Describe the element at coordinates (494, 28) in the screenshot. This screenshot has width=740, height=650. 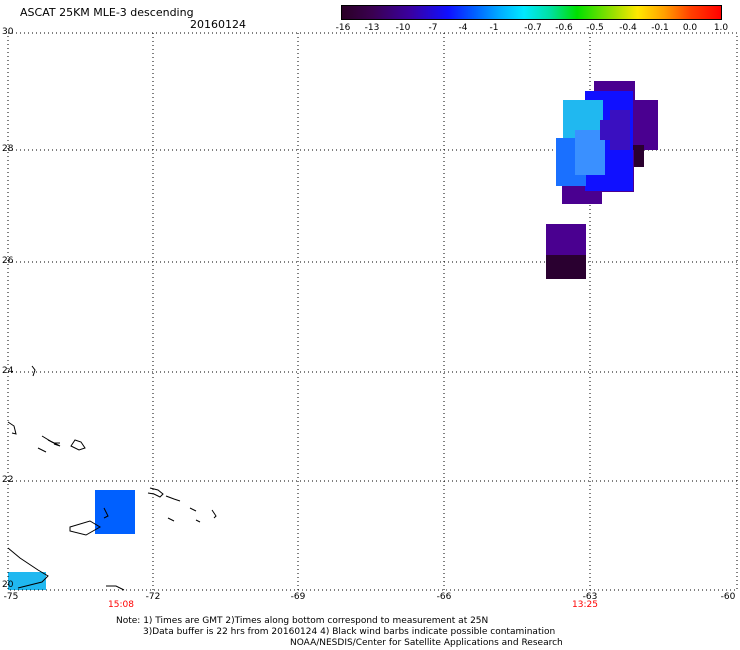
I see `colorbar-label: -1` at that location.